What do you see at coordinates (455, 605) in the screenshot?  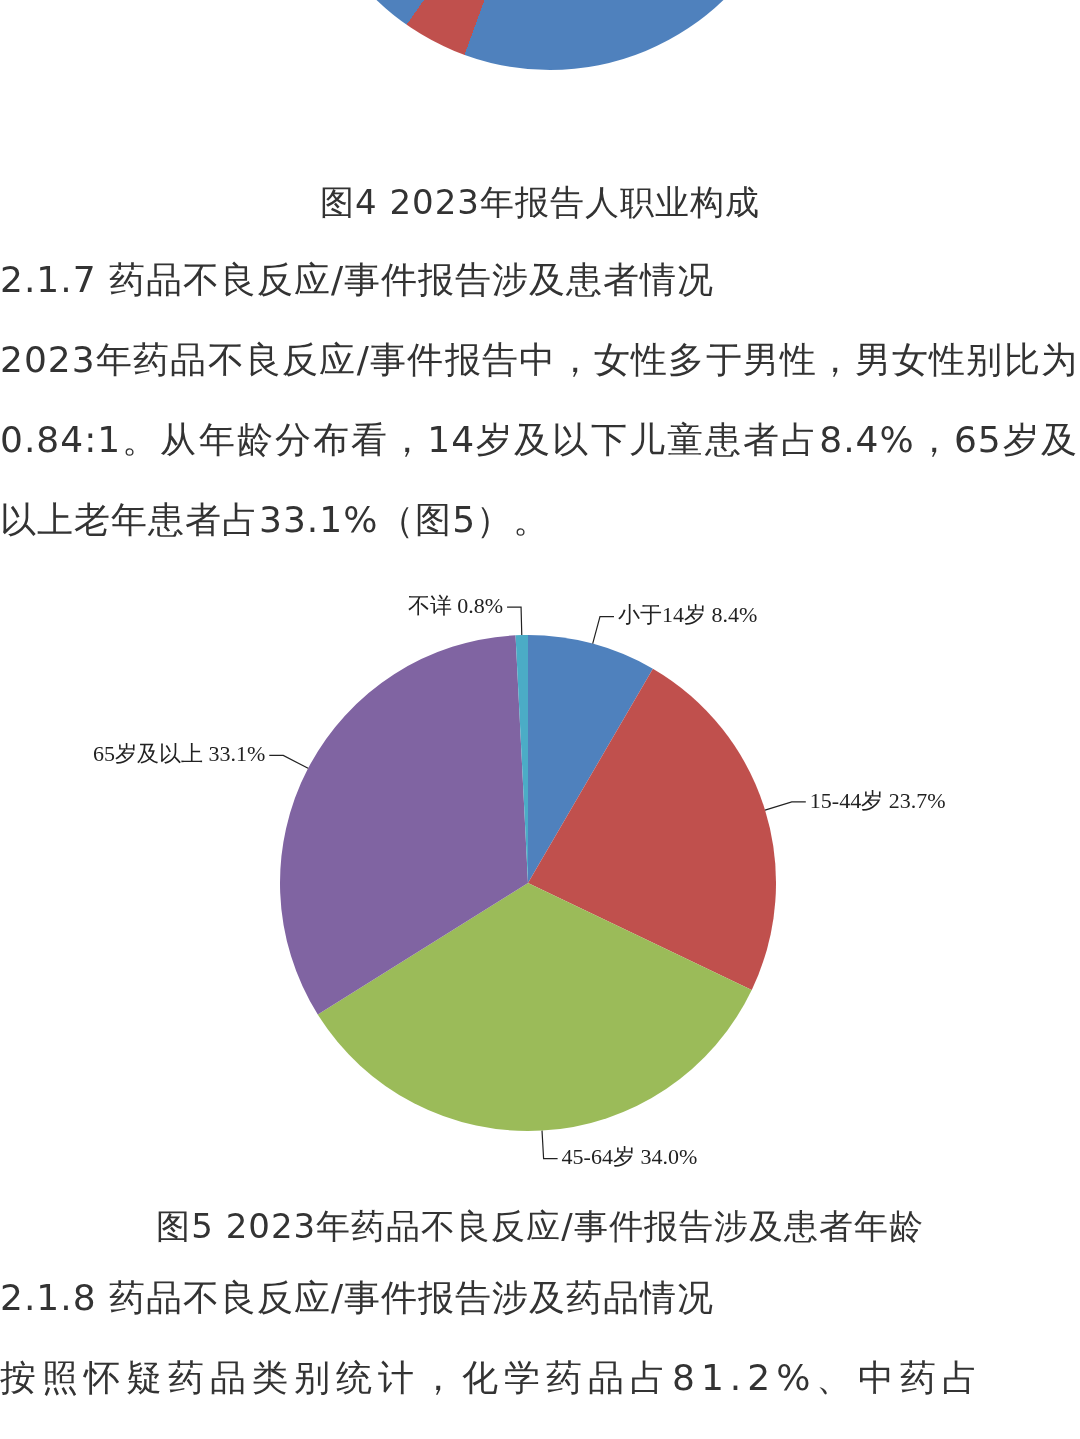 I see `slice-label: 不详 0.8%` at bounding box center [455, 605].